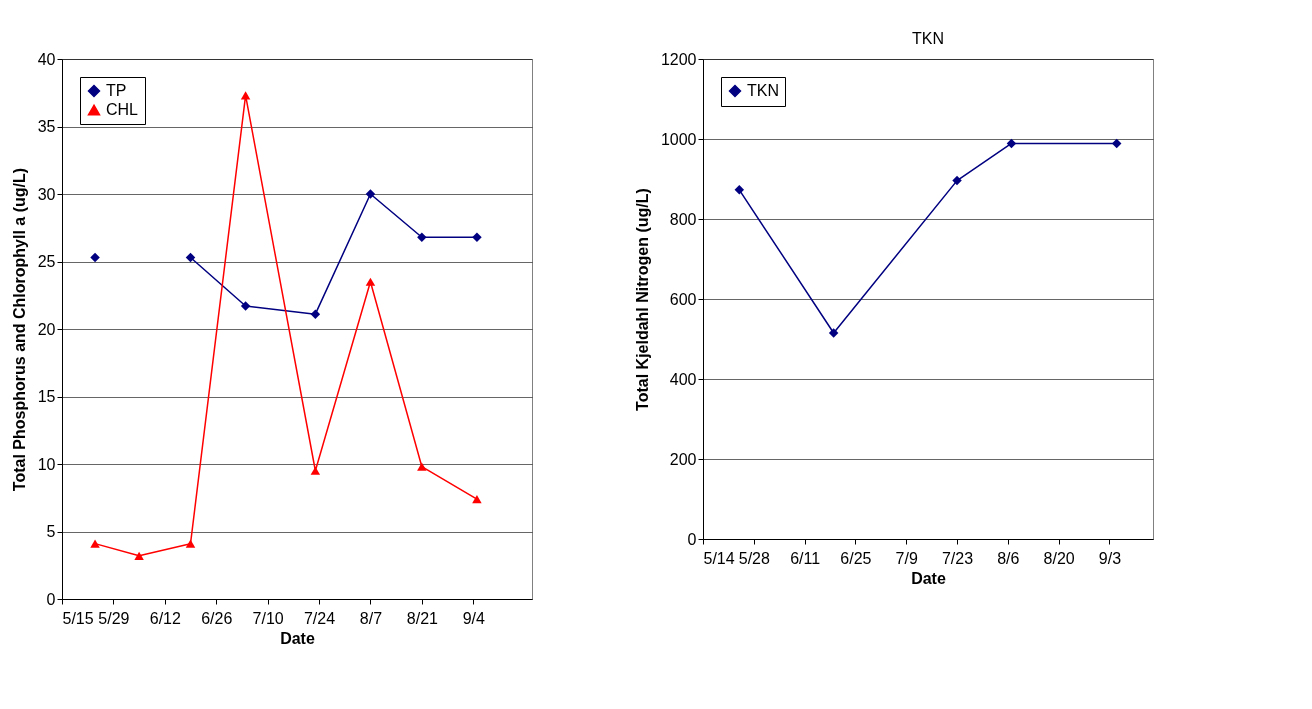 The width and height of the screenshot is (1312, 709). Describe the element at coordinates (371, 618) in the screenshot. I see `x-tick-label: 8/7` at that location.